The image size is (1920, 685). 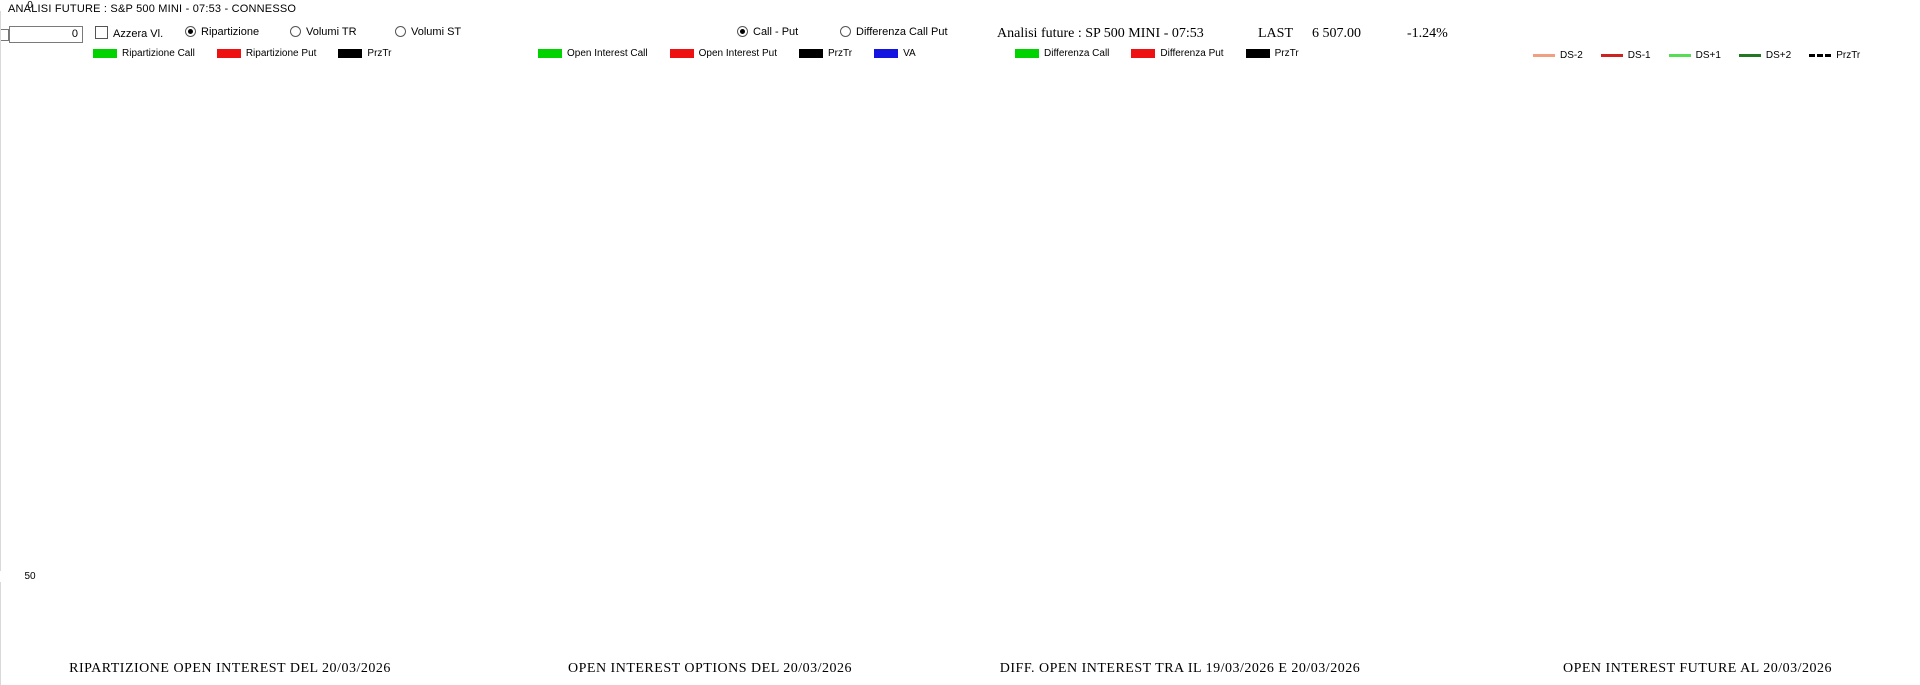 I want to click on legend-item: Open Interest Put, so click(x=723, y=53).